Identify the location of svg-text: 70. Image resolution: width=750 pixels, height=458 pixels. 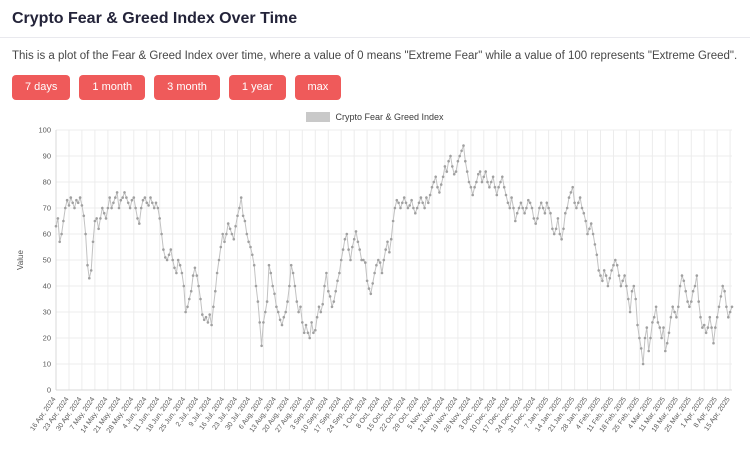
(47, 208).